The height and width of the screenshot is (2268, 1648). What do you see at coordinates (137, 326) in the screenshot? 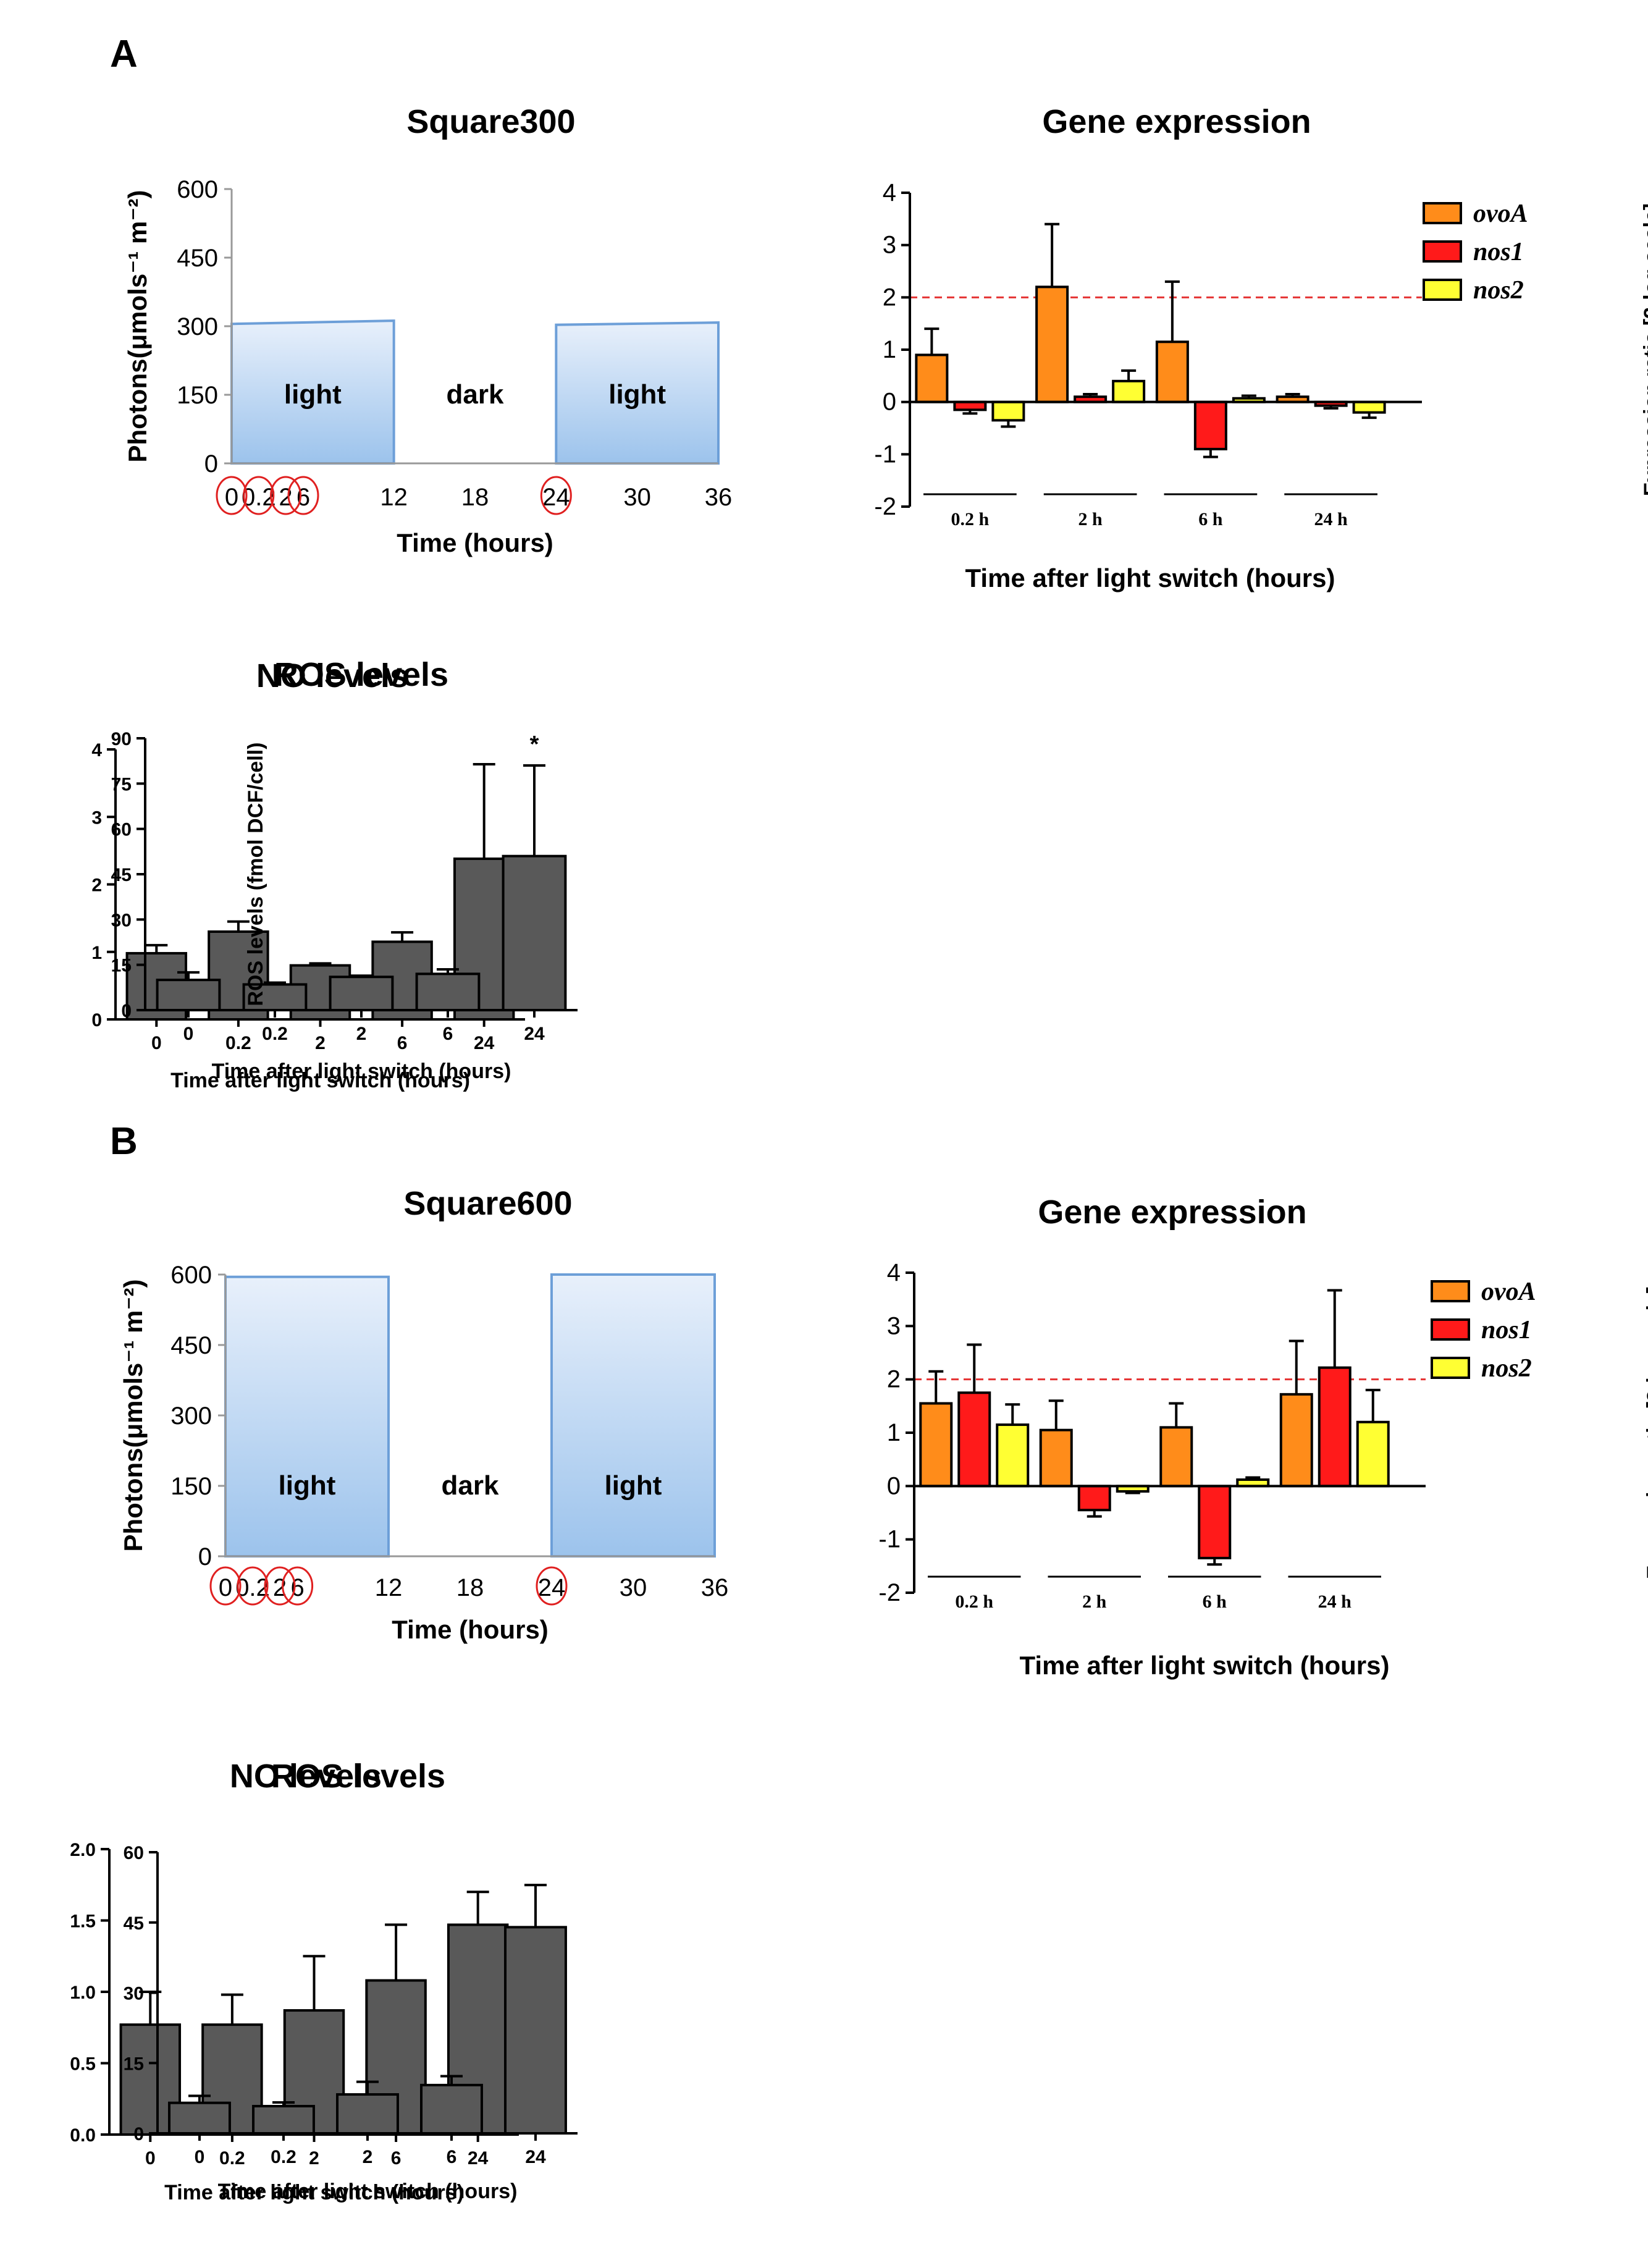
I see `y-axis-label: Photons(μmols⁻¹ m⁻²)` at bounding box center [137, 326].